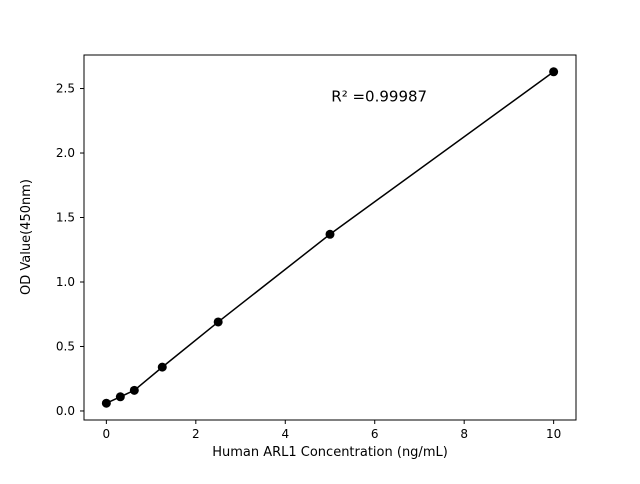 Image resolution: width=640 pixels, height=484 pixels. Describe the element at coordinates (330, 452) in the screenshot. I see `x-axis-label: Human ARL1 Concentration (ng/mL)` at that location.